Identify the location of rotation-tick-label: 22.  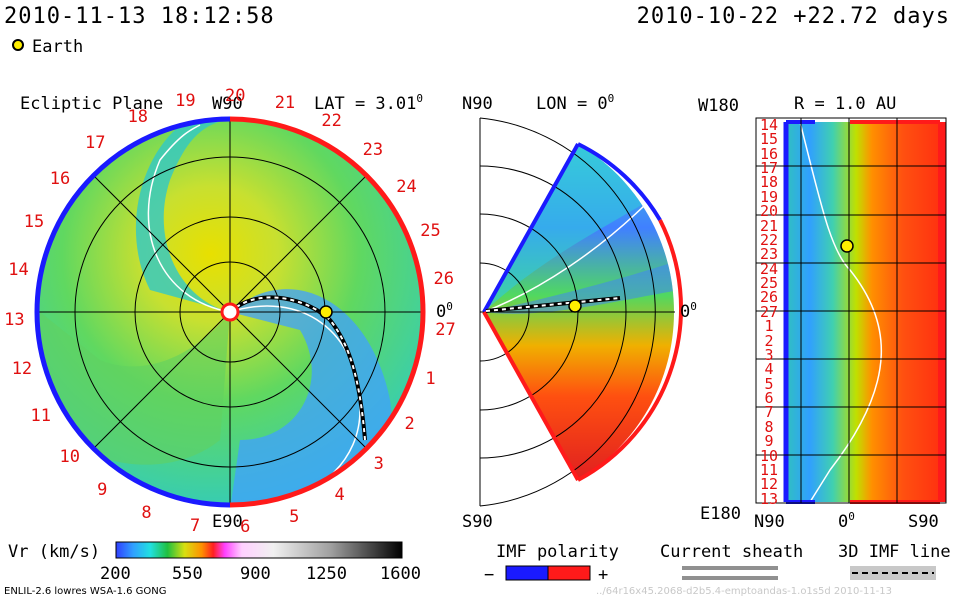
(331, 121).